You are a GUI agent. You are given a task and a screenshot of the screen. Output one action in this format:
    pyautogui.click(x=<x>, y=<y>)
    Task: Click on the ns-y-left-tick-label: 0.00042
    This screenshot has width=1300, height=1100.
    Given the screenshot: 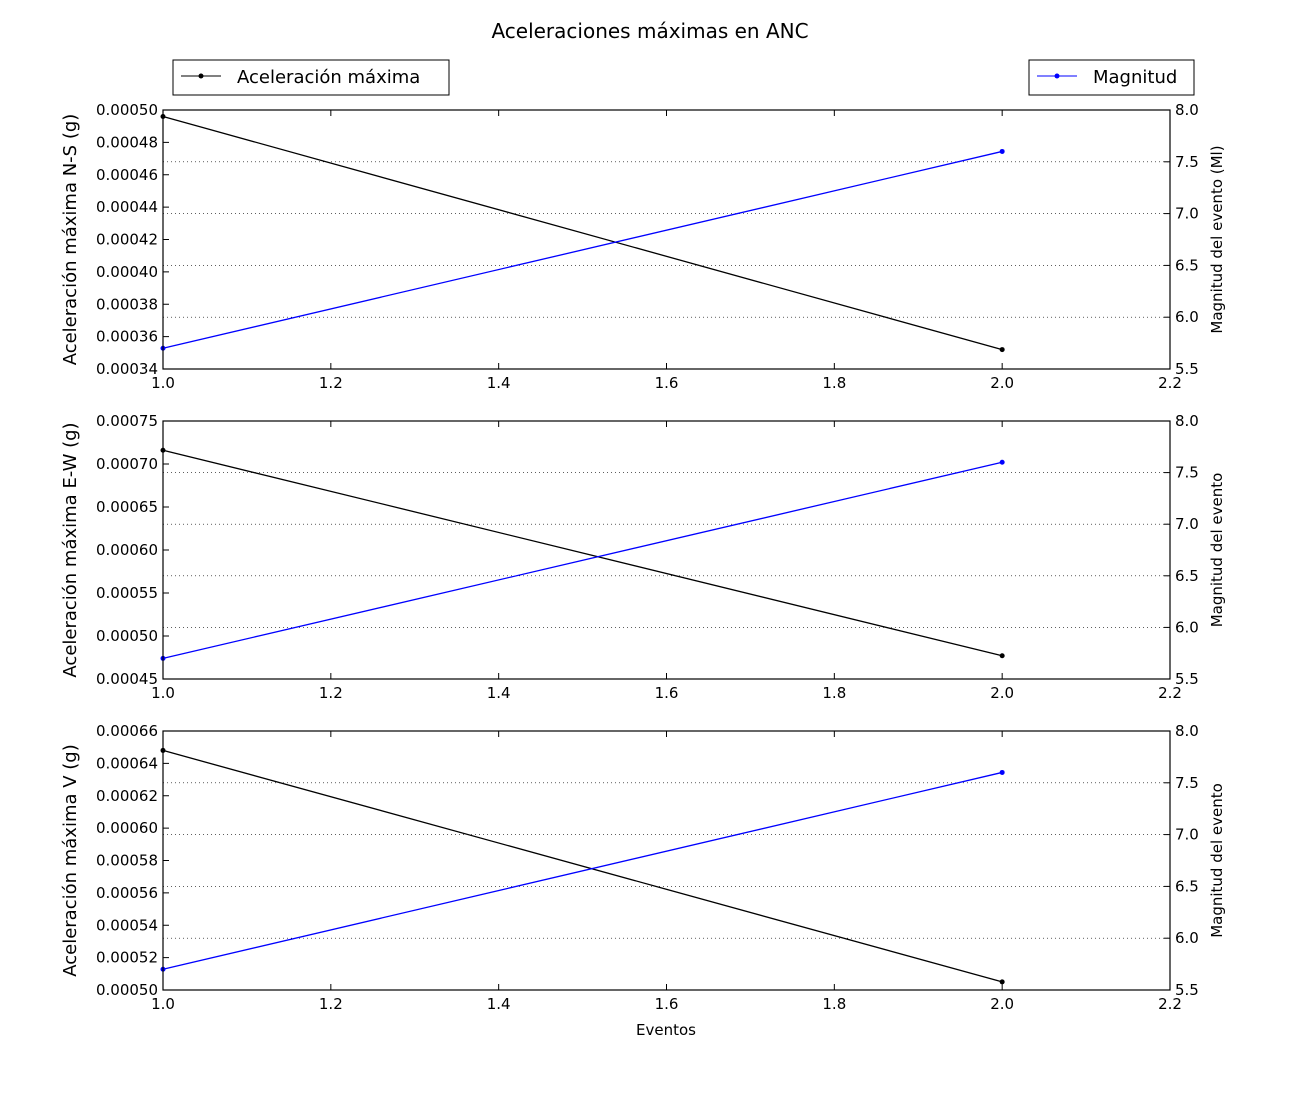 What is the action you would take?
    pyautogui.click(x=127, y=240)
    